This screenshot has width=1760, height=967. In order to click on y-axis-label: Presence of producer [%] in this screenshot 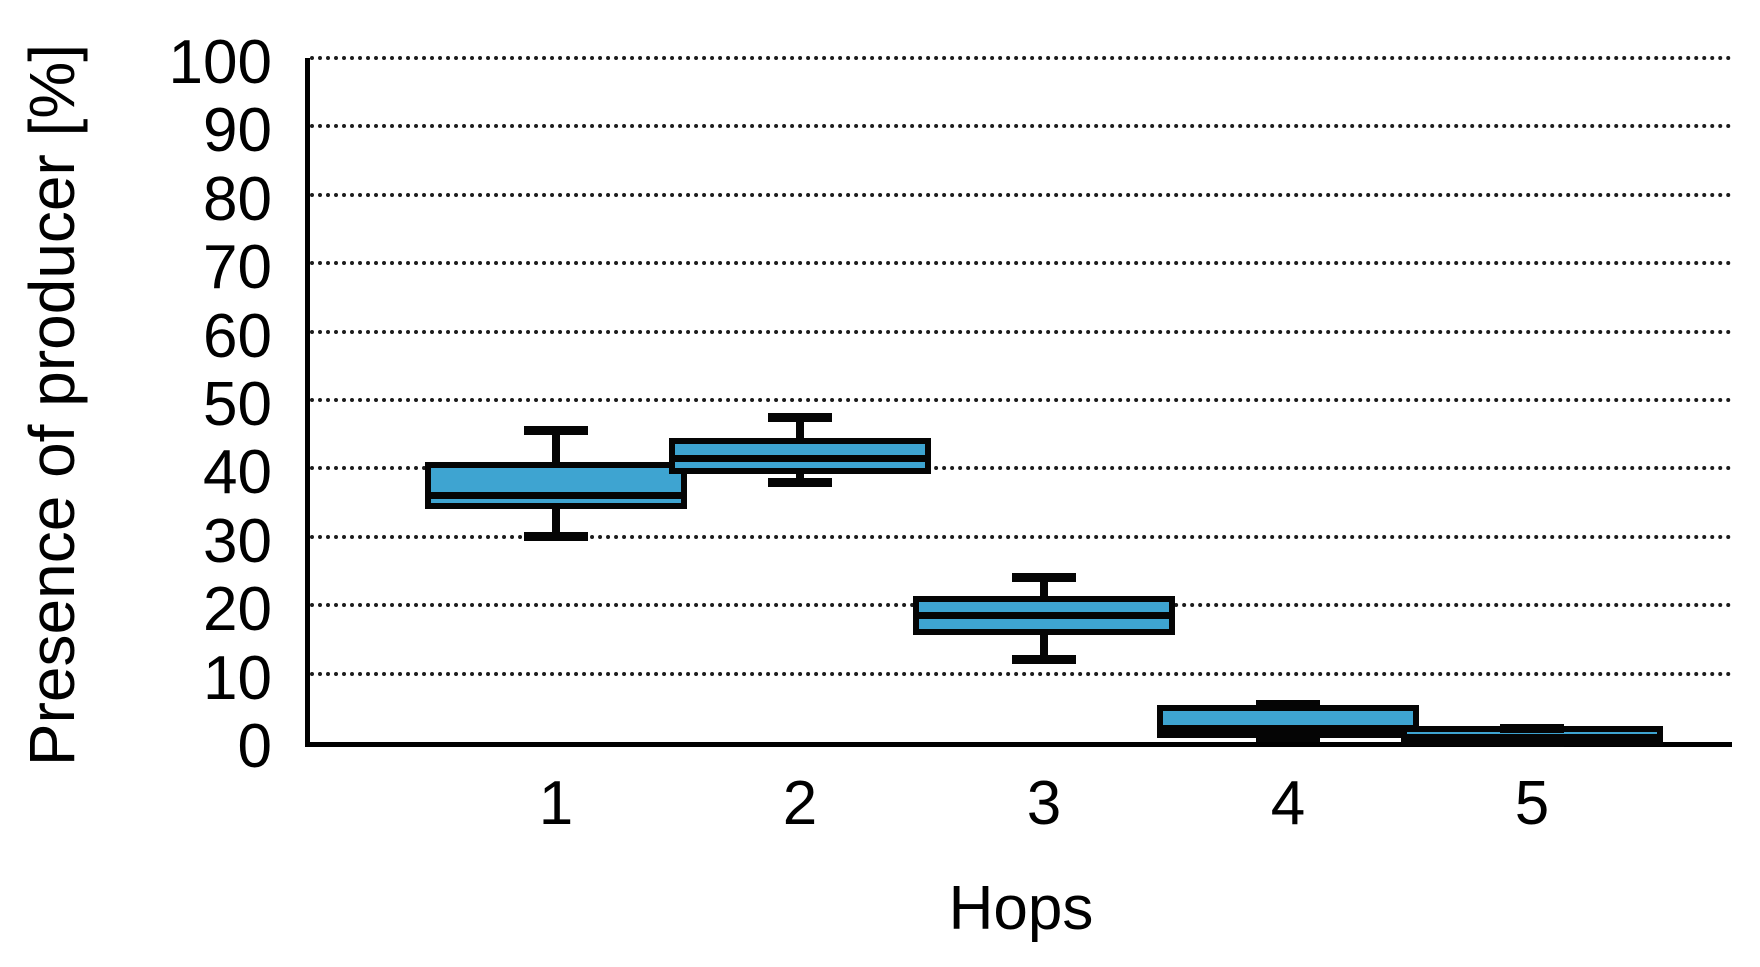, I will do `click(52, 405)`.